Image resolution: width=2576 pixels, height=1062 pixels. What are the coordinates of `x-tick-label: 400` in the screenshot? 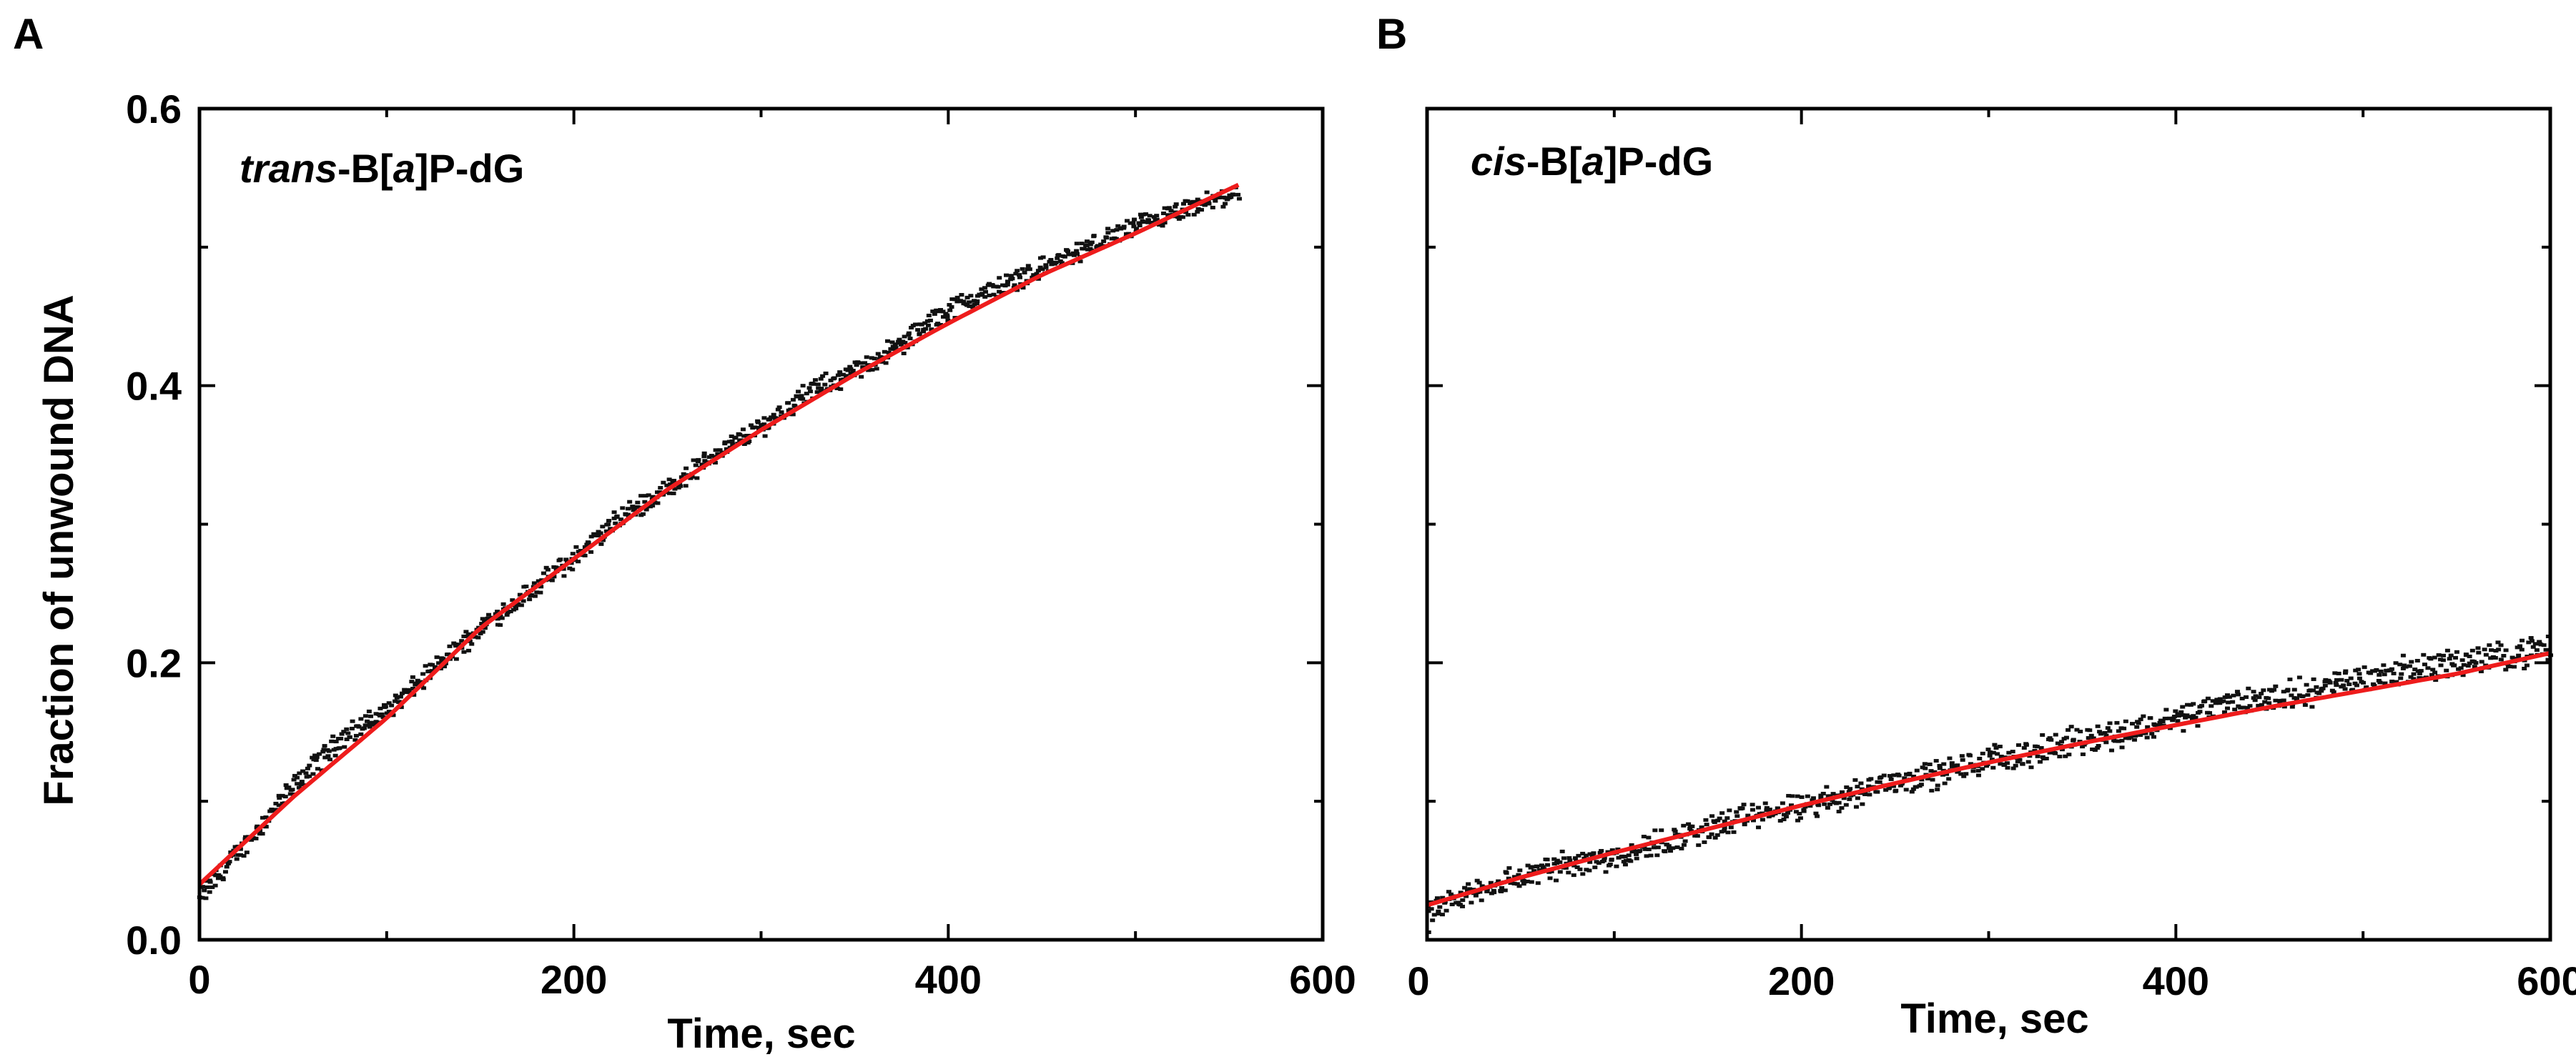 It's located at (2176, 980).